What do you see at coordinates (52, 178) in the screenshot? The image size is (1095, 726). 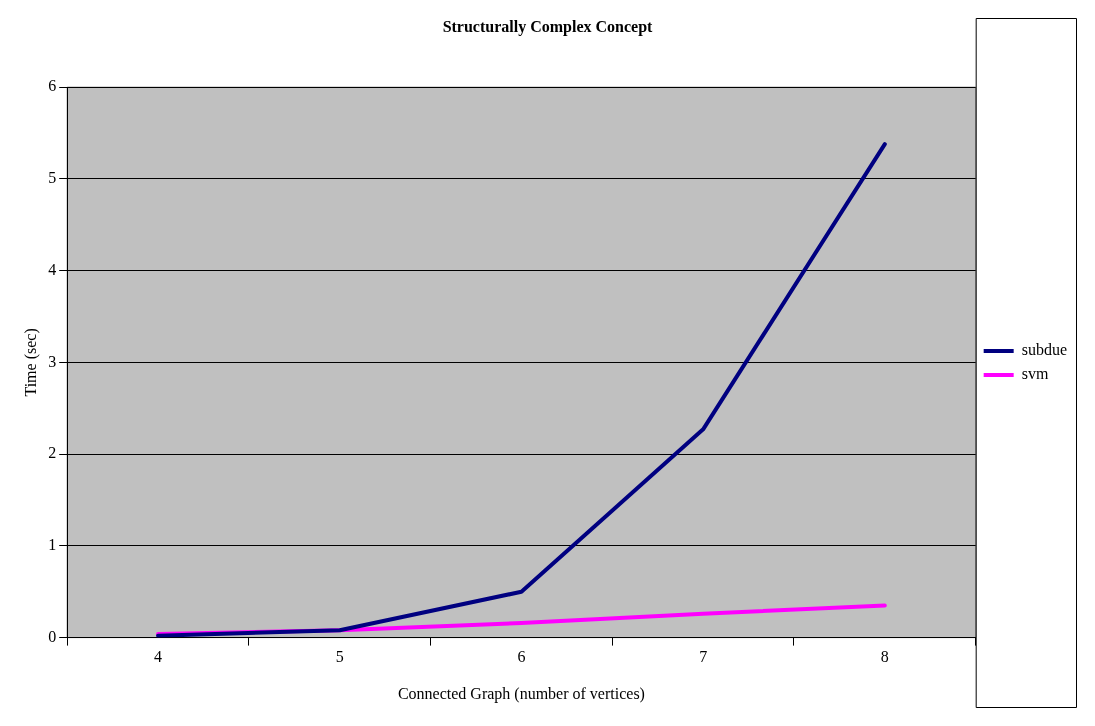 I see `y-tick-label: 5` at bounding box center [52, 178].